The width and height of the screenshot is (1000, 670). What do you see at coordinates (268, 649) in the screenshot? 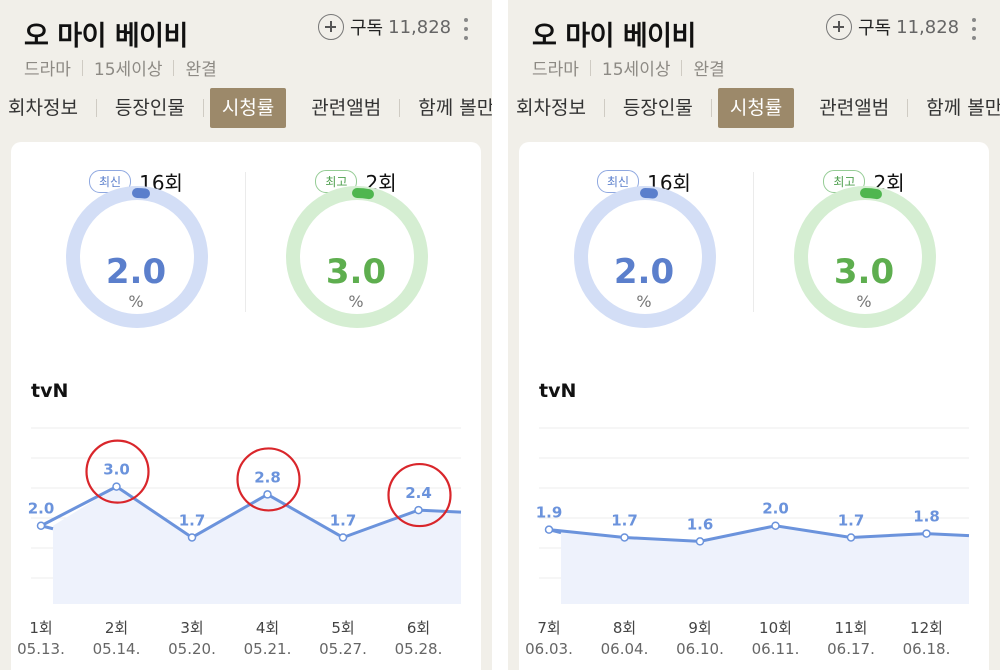
I see `x-date-label: 05.21.` at bounding box center [268, 649].